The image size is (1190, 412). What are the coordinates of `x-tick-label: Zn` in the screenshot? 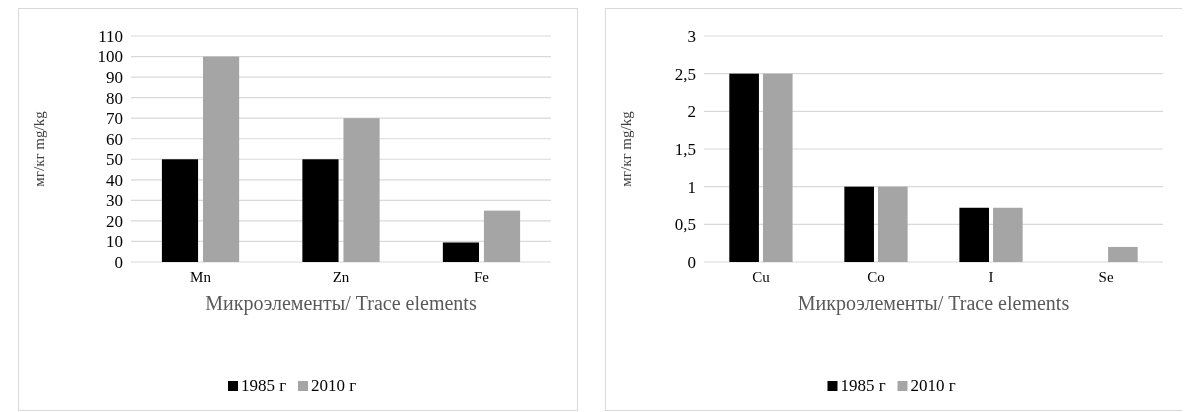 It's located at (341, 277).